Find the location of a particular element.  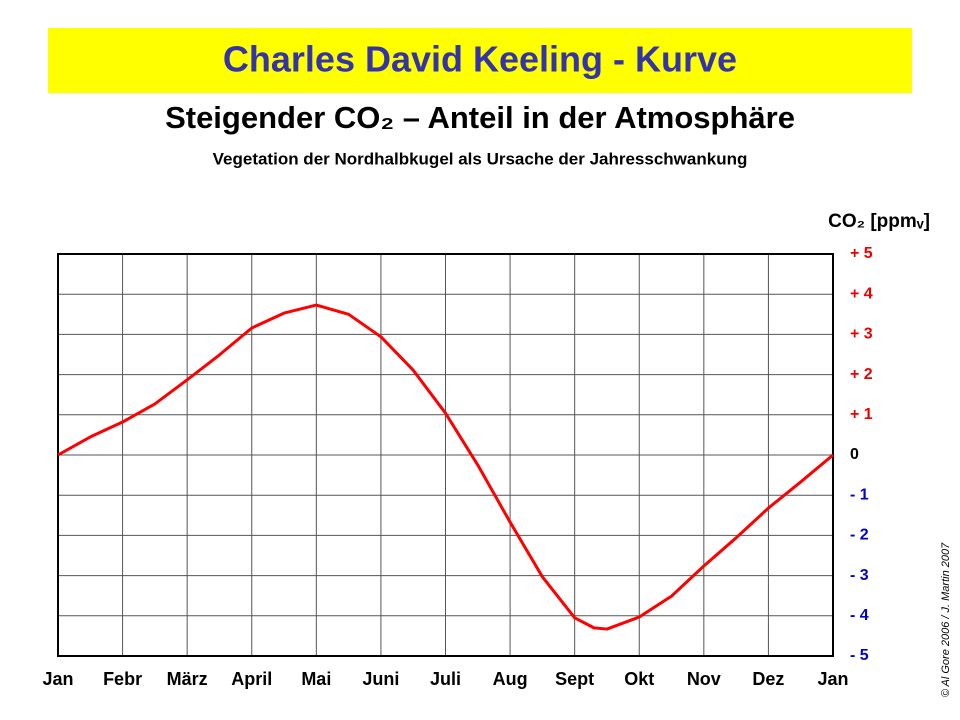

x-tick-label: Mai is located at coordinates (316, 679).